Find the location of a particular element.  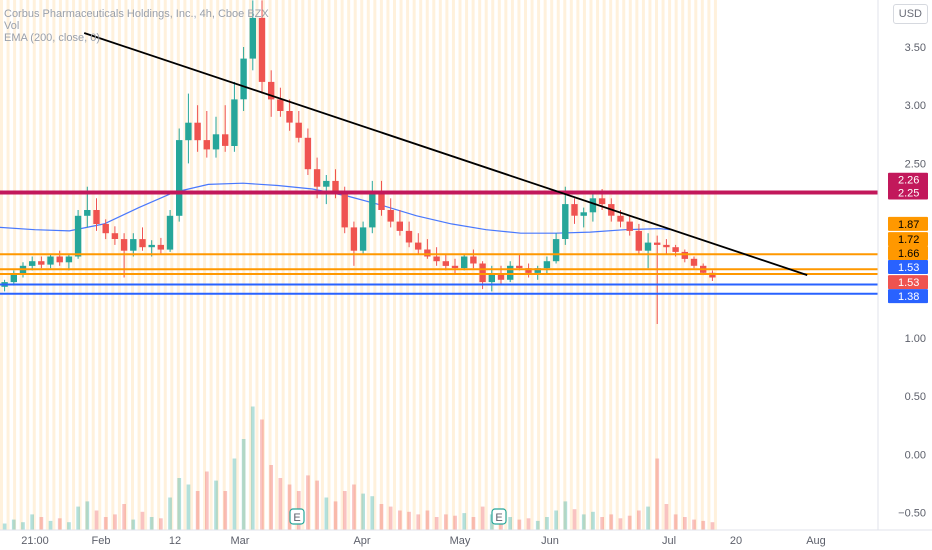

time-tick-label: Feb is located at coordinates (101, 541).